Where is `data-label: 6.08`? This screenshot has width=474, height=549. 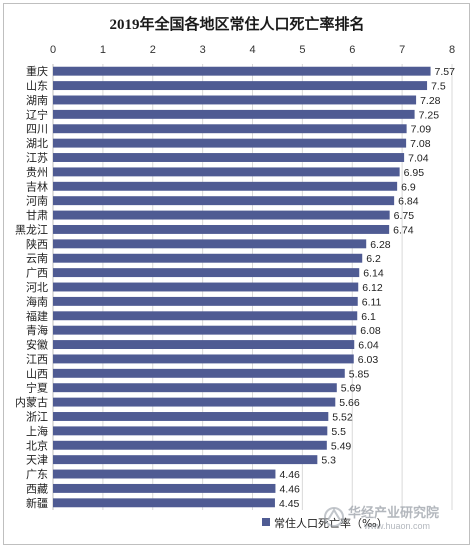
data-label: 6.08 is located at coordinates (370, 331).